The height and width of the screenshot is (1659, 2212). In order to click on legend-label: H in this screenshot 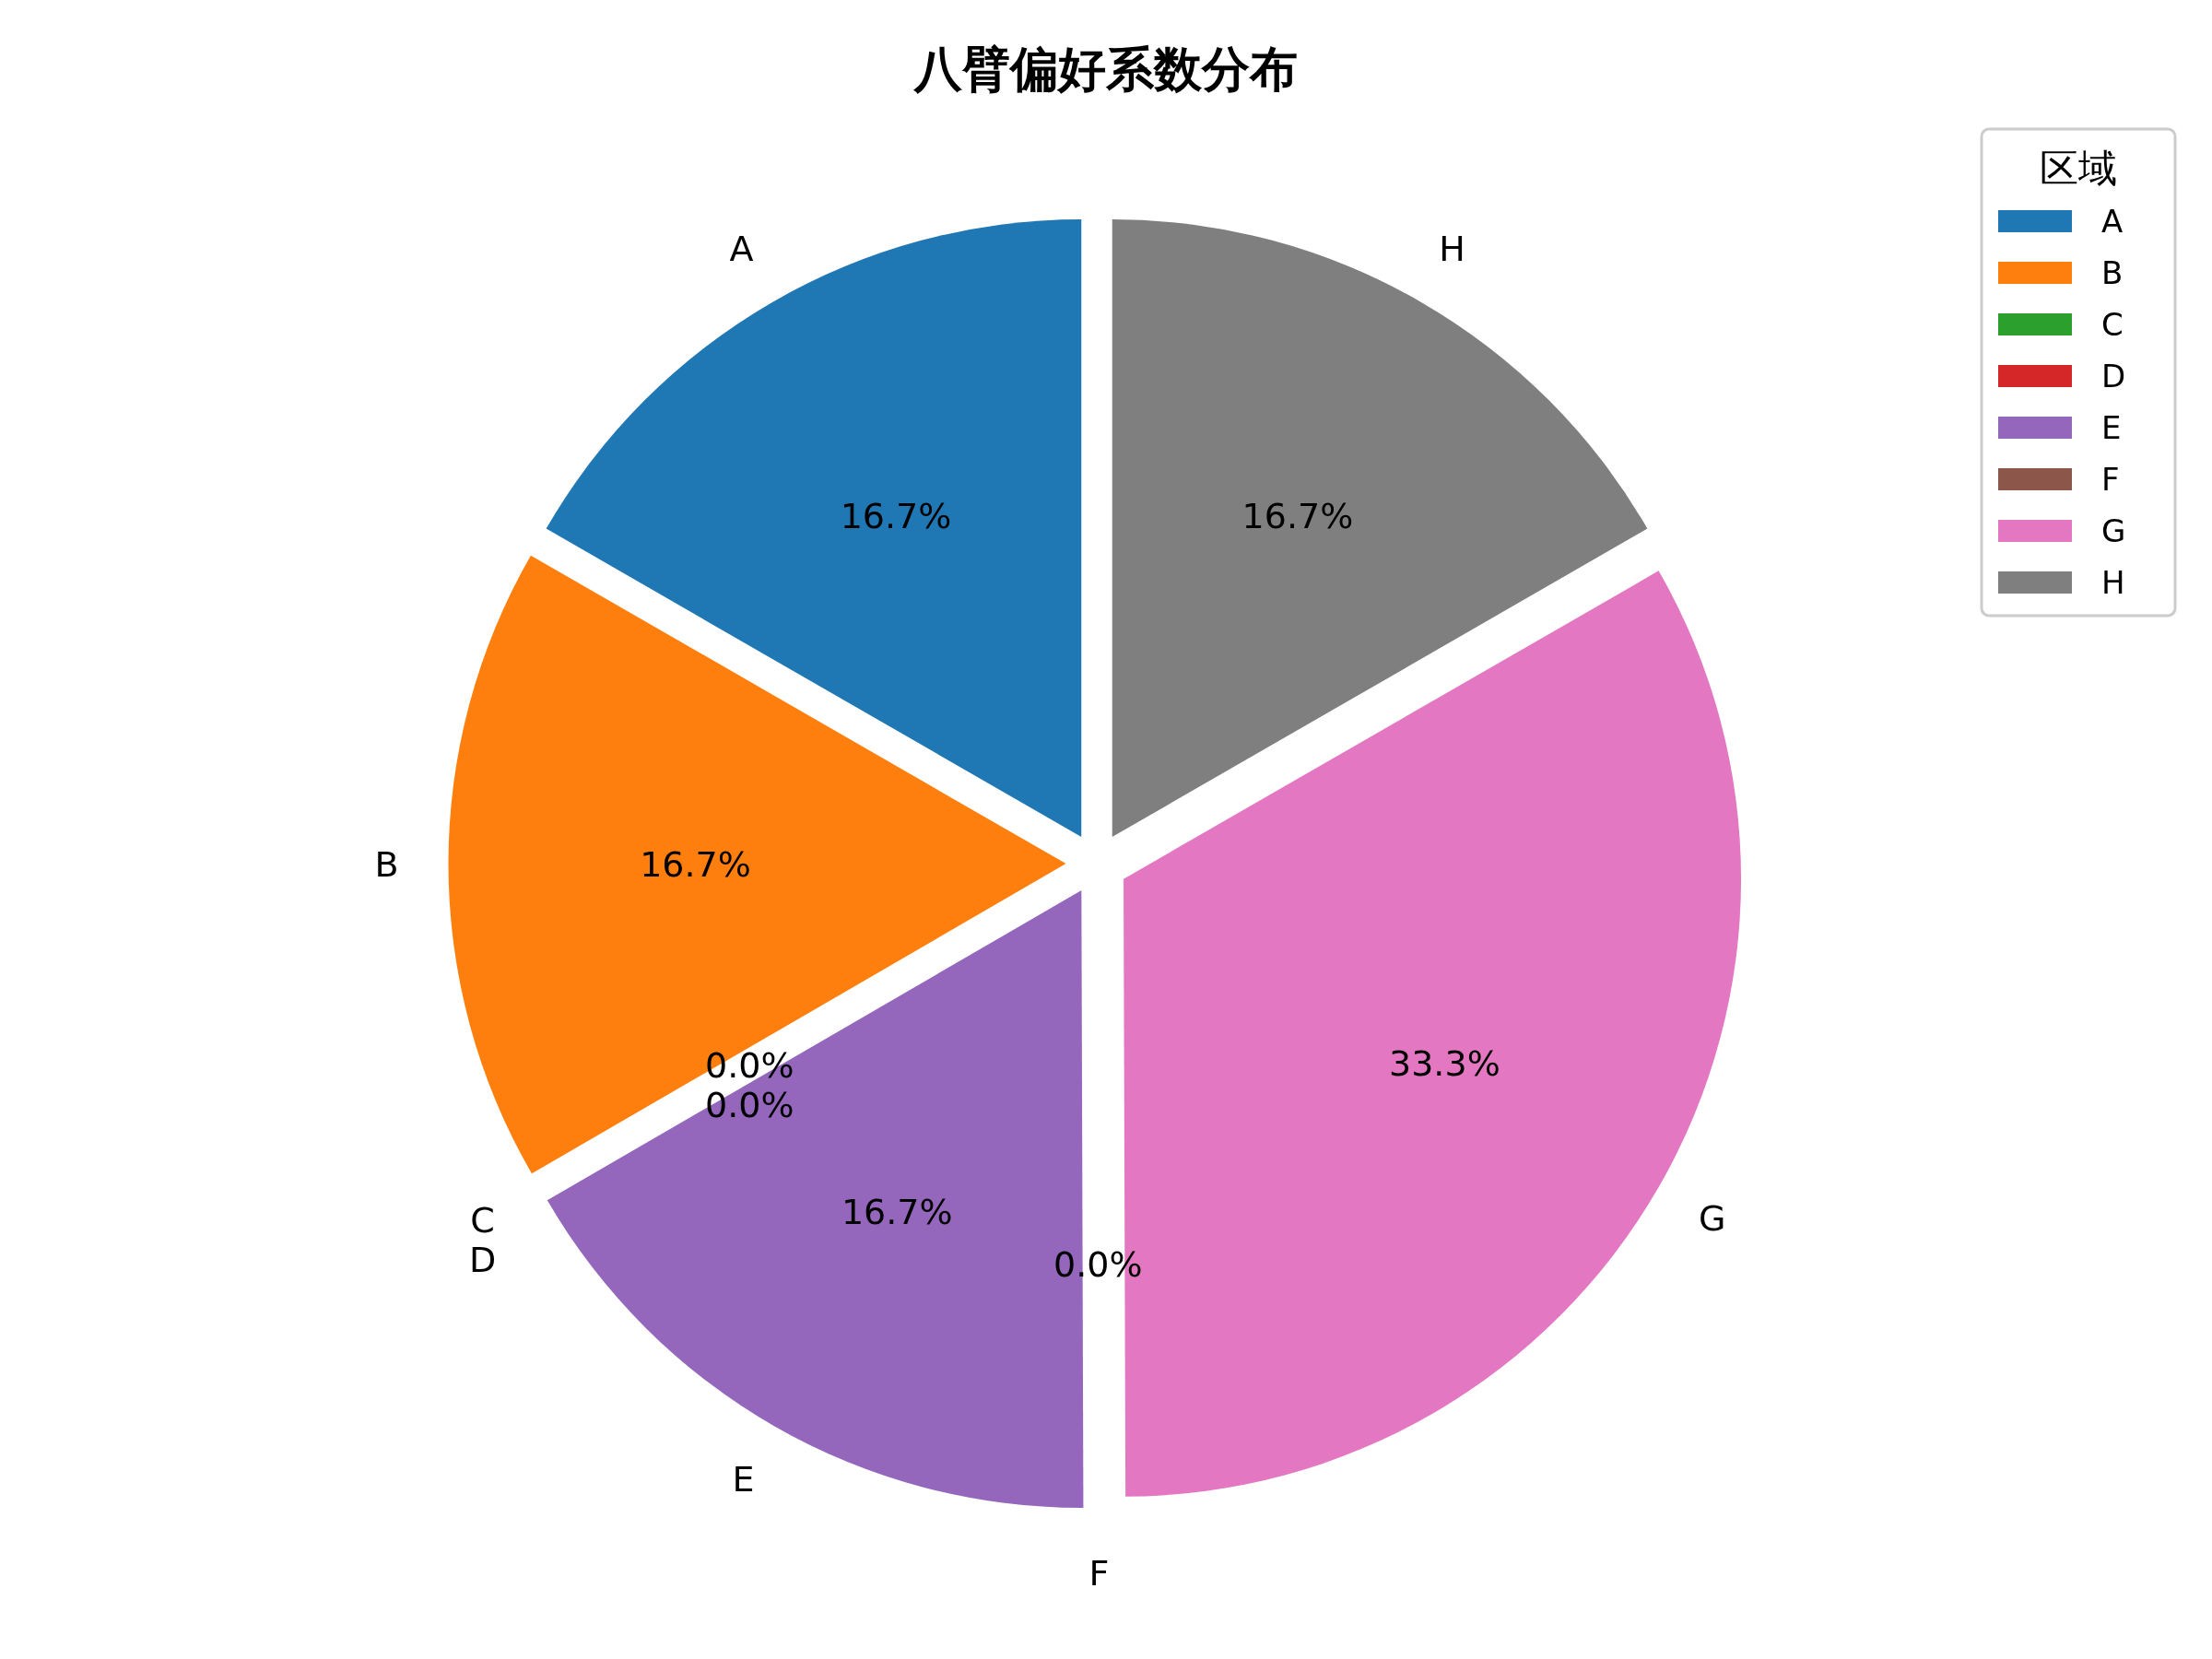, I will do `click(2113, 582)`.